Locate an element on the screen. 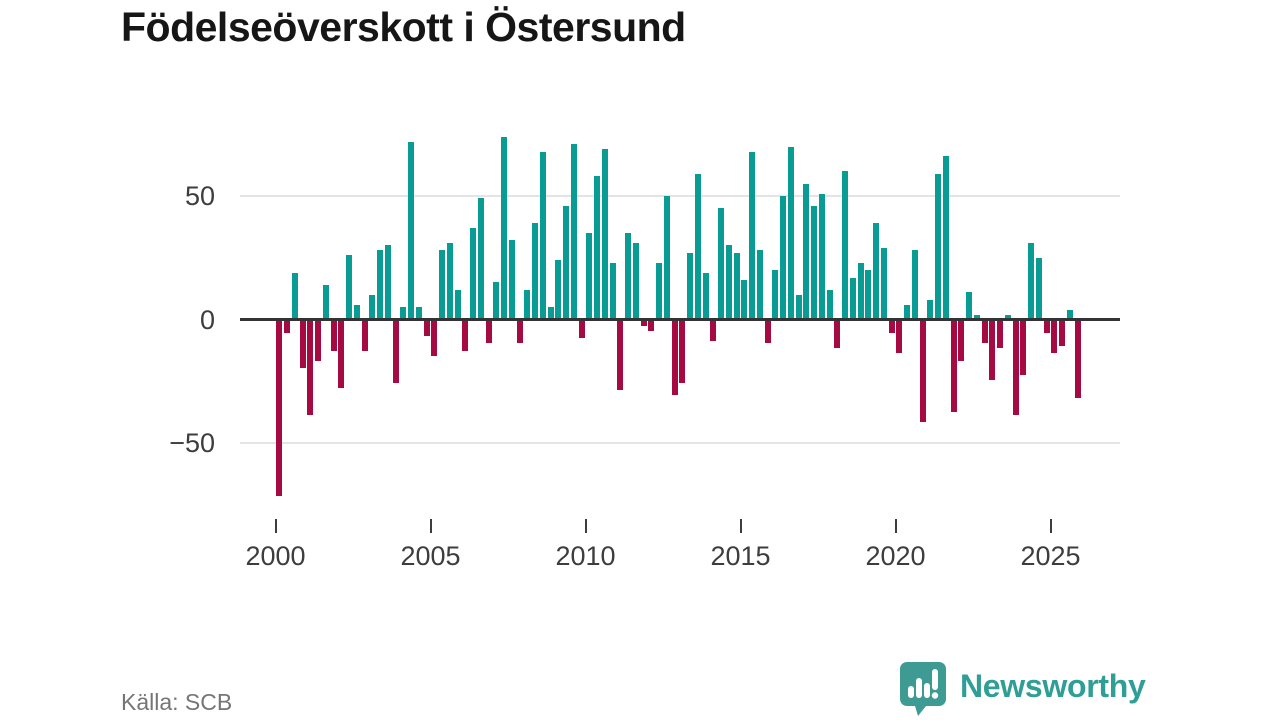 The image size is (1280, 720). bar-2013Q3 is located at coordinates (697, 246).